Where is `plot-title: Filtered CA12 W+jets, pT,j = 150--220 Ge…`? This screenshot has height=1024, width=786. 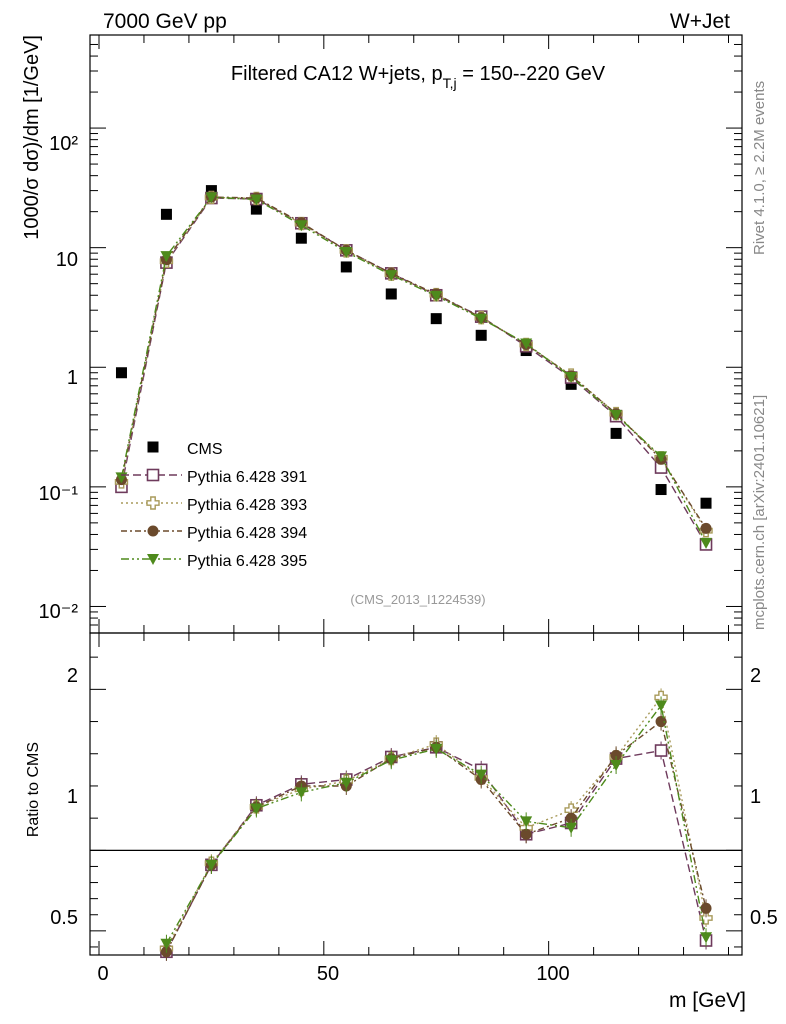
plot-title: Filtered CA12 W+jets, pT,j = 150--220 Ge… is located at coordinates (418, 77).